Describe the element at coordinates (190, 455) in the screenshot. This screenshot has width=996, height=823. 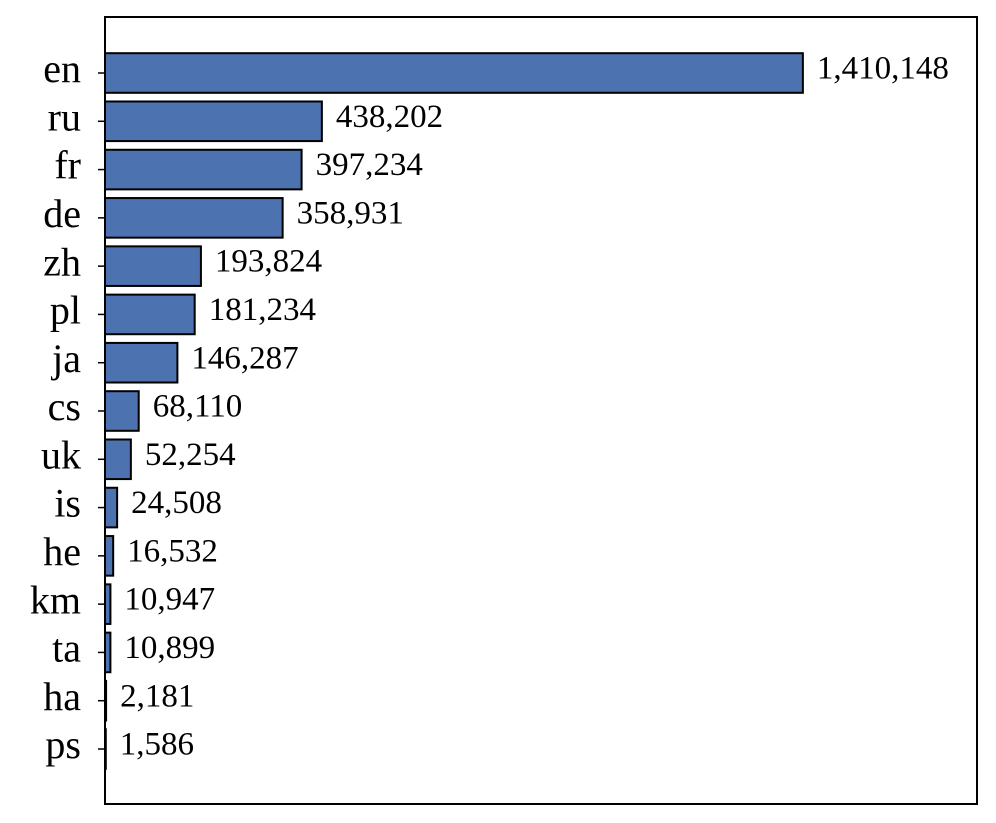
I see `value-label: 52,254` at that location.